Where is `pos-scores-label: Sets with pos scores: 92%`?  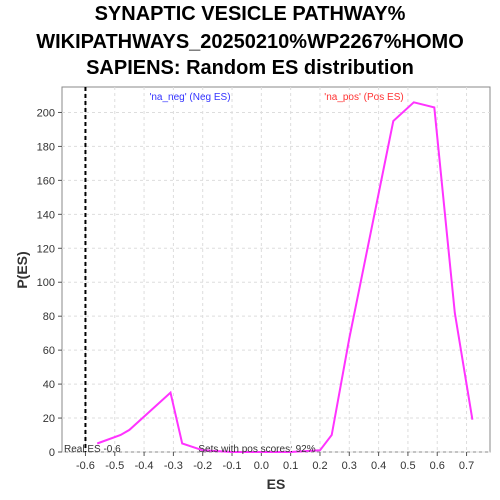 pos-scores-label: Sets with pos scores: 92% is located at coordinates (256, 449).